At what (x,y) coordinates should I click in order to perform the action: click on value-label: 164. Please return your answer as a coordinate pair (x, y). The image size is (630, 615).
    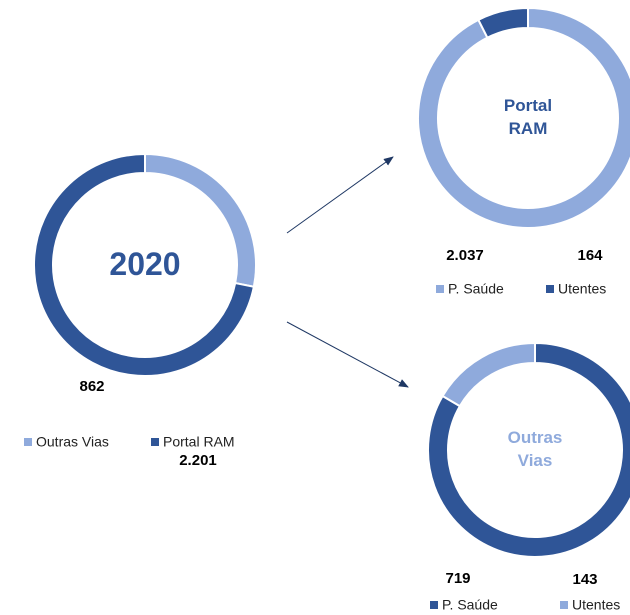
    Looking at the image, I should click on (590, 255).